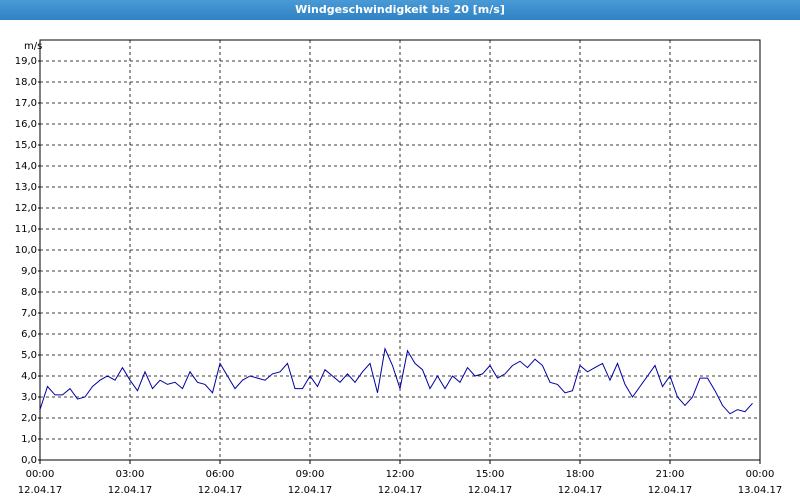  What do you see at coordinates (26, 208) in the screenshot?
I see `y-tick-label: 12,0` at bounding box center [26, 208].